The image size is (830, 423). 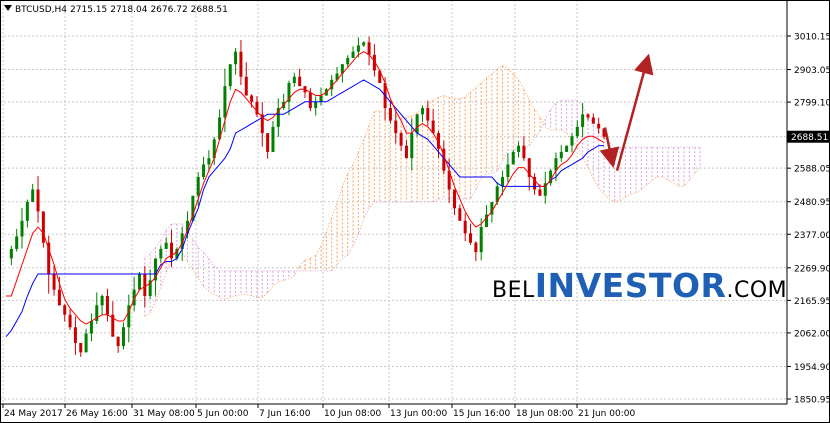 I want to click on watermark-logo: BELINVESTOR.COM, so click(x=639, y=285).